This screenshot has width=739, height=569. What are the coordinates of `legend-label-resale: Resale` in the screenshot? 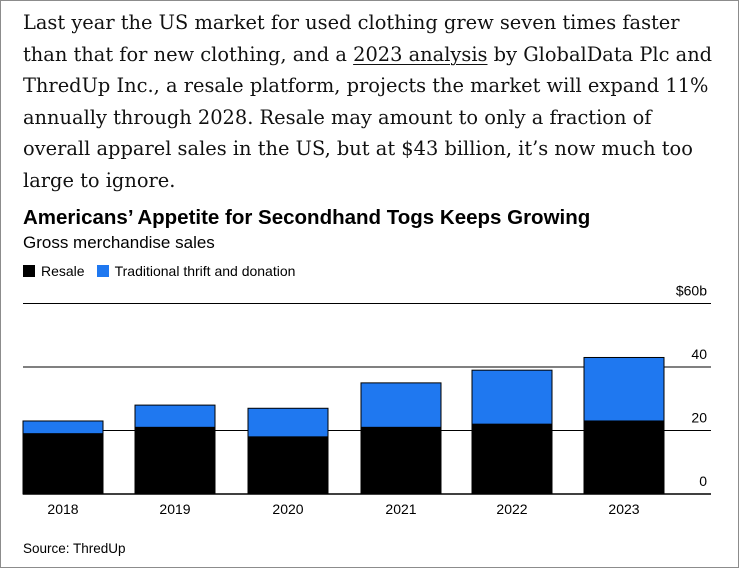 It's located at (63, 271).